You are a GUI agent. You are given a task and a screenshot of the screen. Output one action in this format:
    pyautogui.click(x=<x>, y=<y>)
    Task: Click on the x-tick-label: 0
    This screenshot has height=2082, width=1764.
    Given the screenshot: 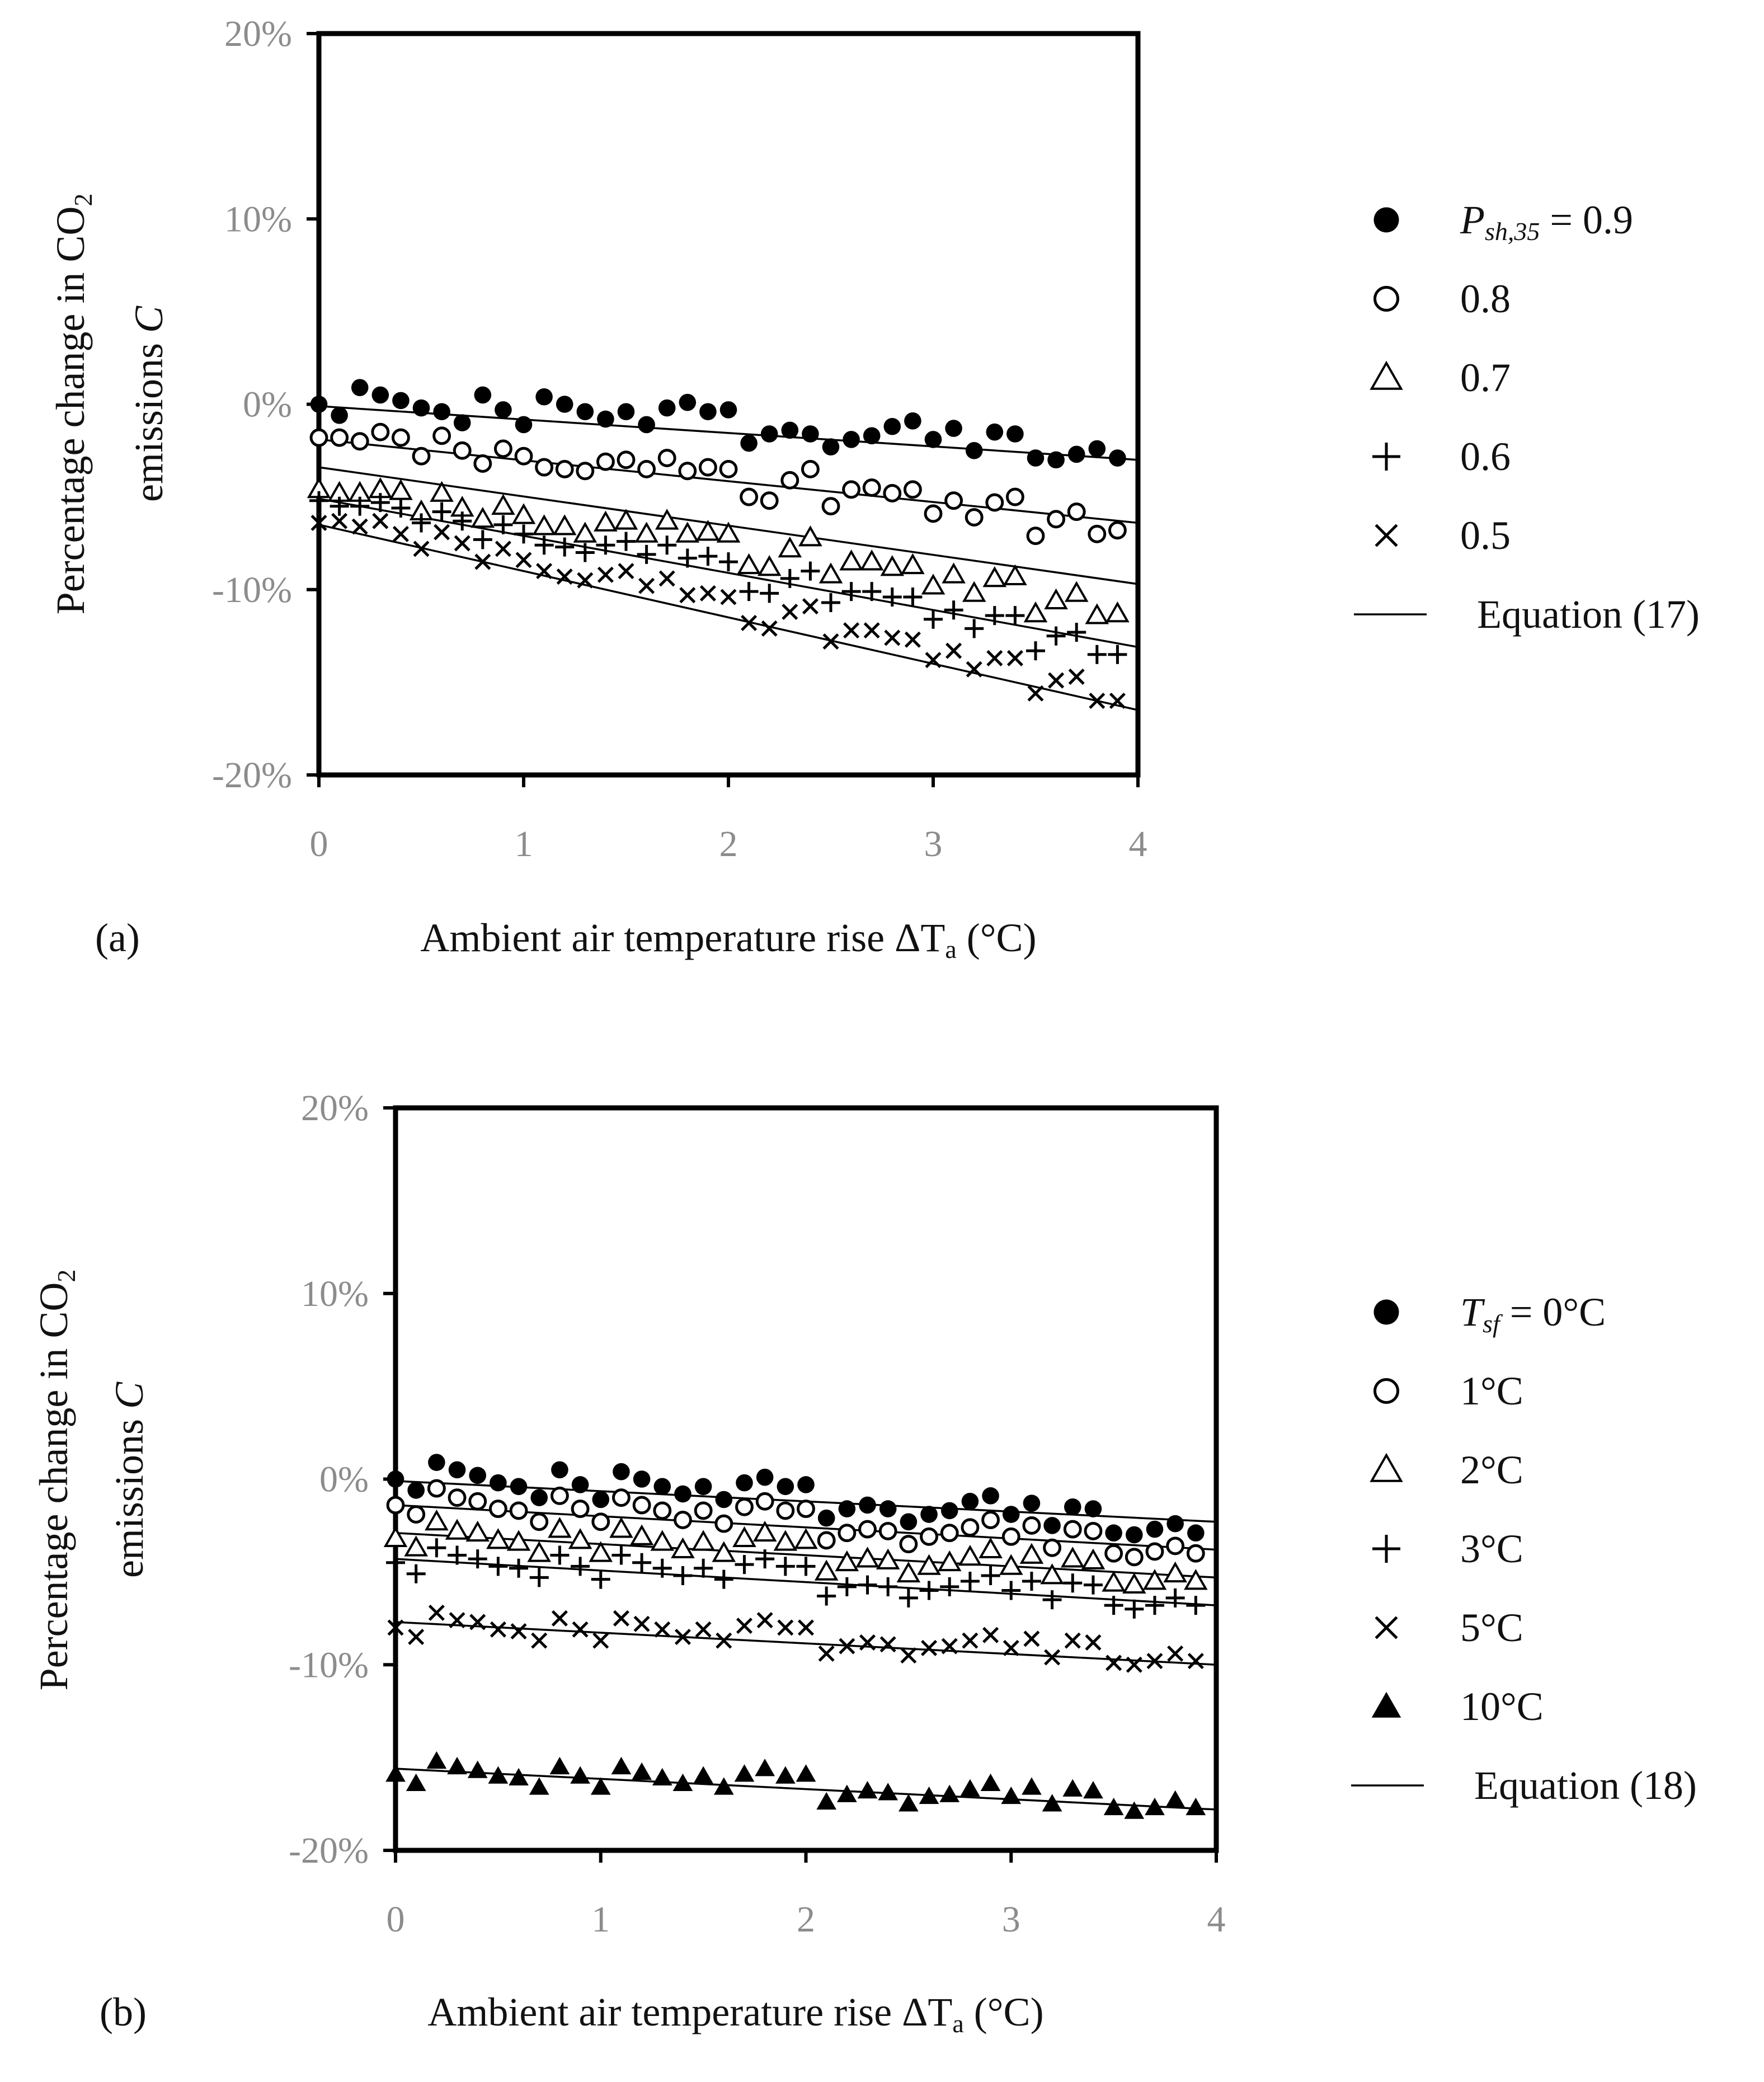 What is the action you would take?
    pyautogui.click(x=396, y=1919)
    